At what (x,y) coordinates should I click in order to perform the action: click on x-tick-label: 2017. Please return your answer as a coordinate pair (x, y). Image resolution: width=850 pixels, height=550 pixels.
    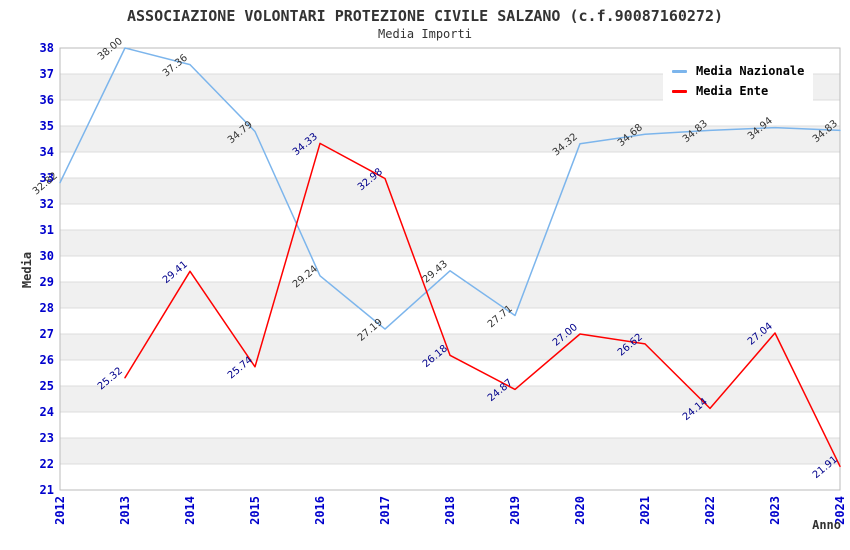
    Looking at the image, I should click on (385, 510).